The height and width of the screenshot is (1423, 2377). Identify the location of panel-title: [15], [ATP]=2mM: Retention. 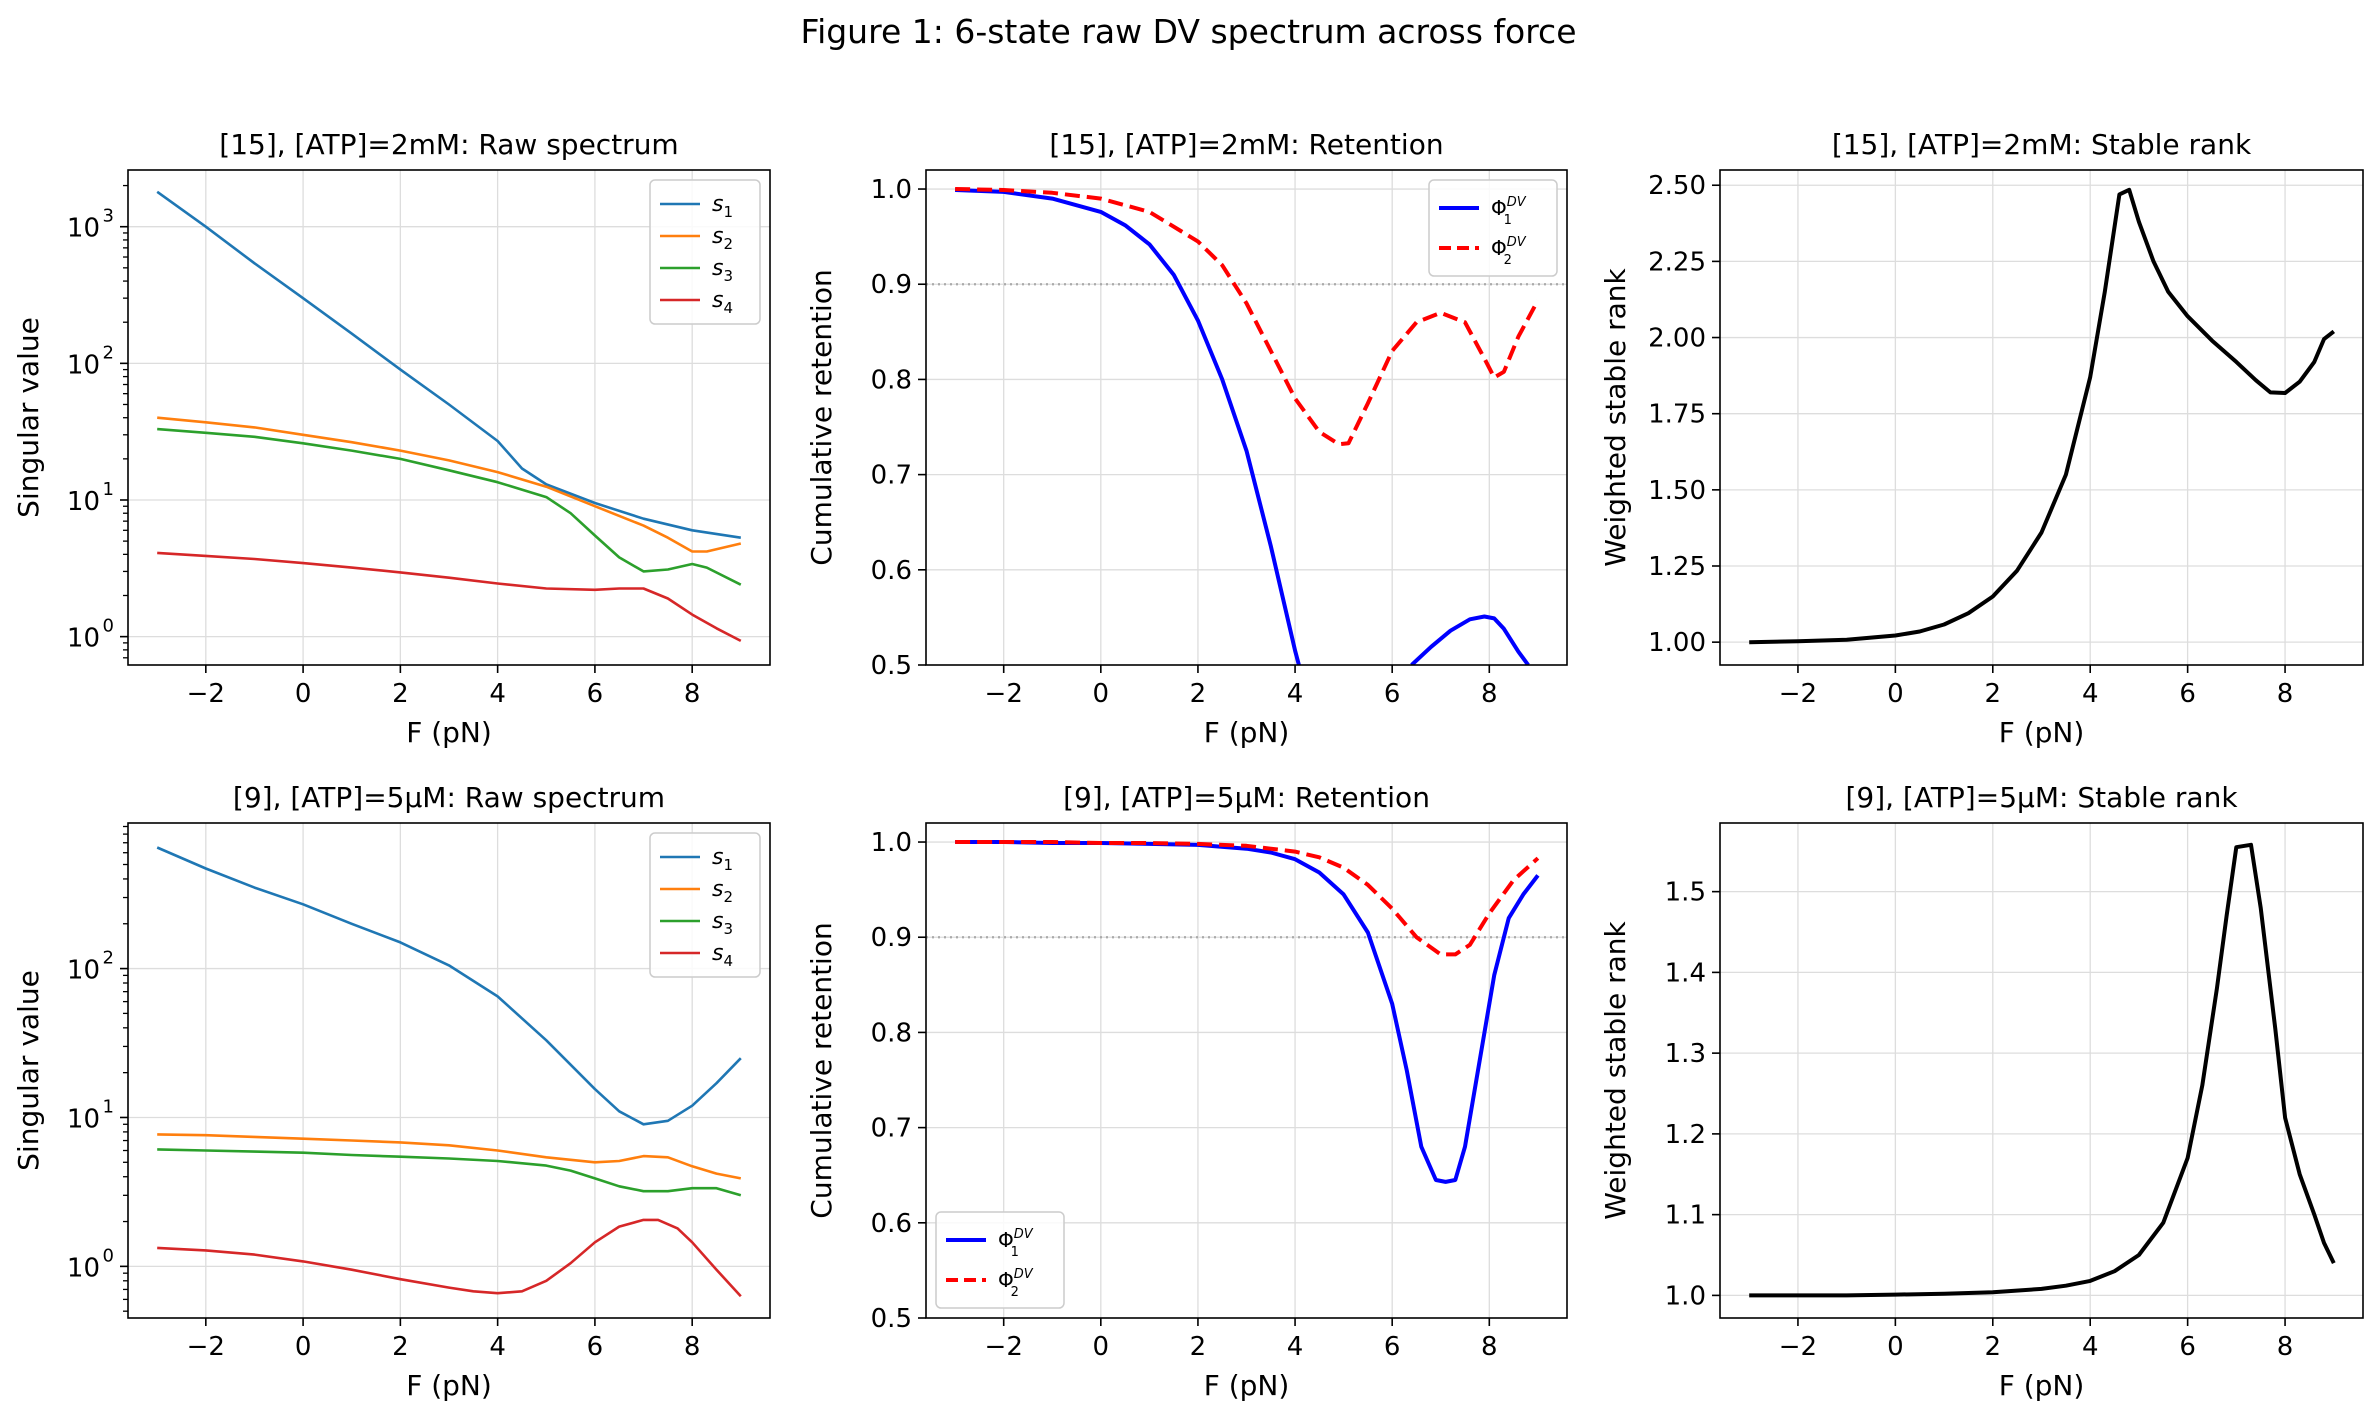
(1246, 144).